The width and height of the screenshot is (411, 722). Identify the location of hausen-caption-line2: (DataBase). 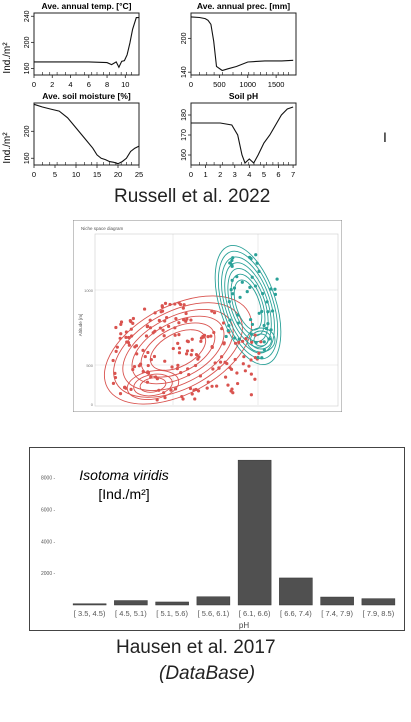
(207, 673).